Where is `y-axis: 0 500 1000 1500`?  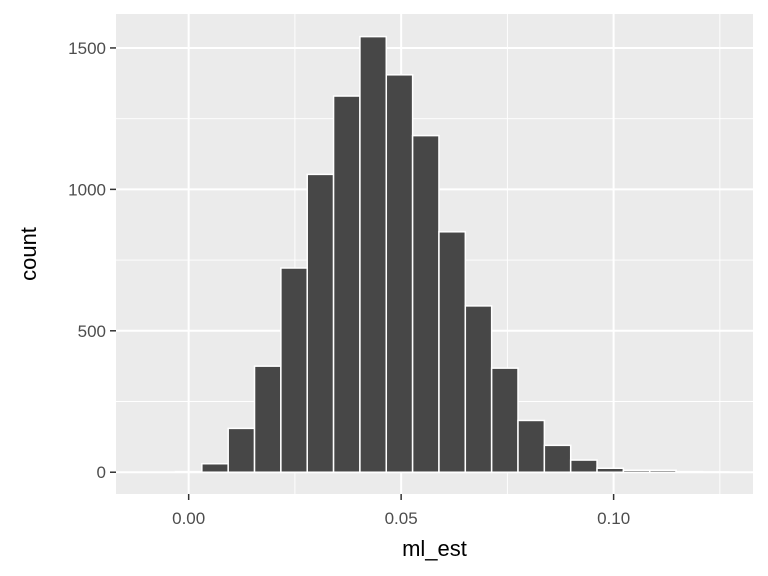 y-axis: 0 500 1000 1500 is located at coordinates (92, 260).